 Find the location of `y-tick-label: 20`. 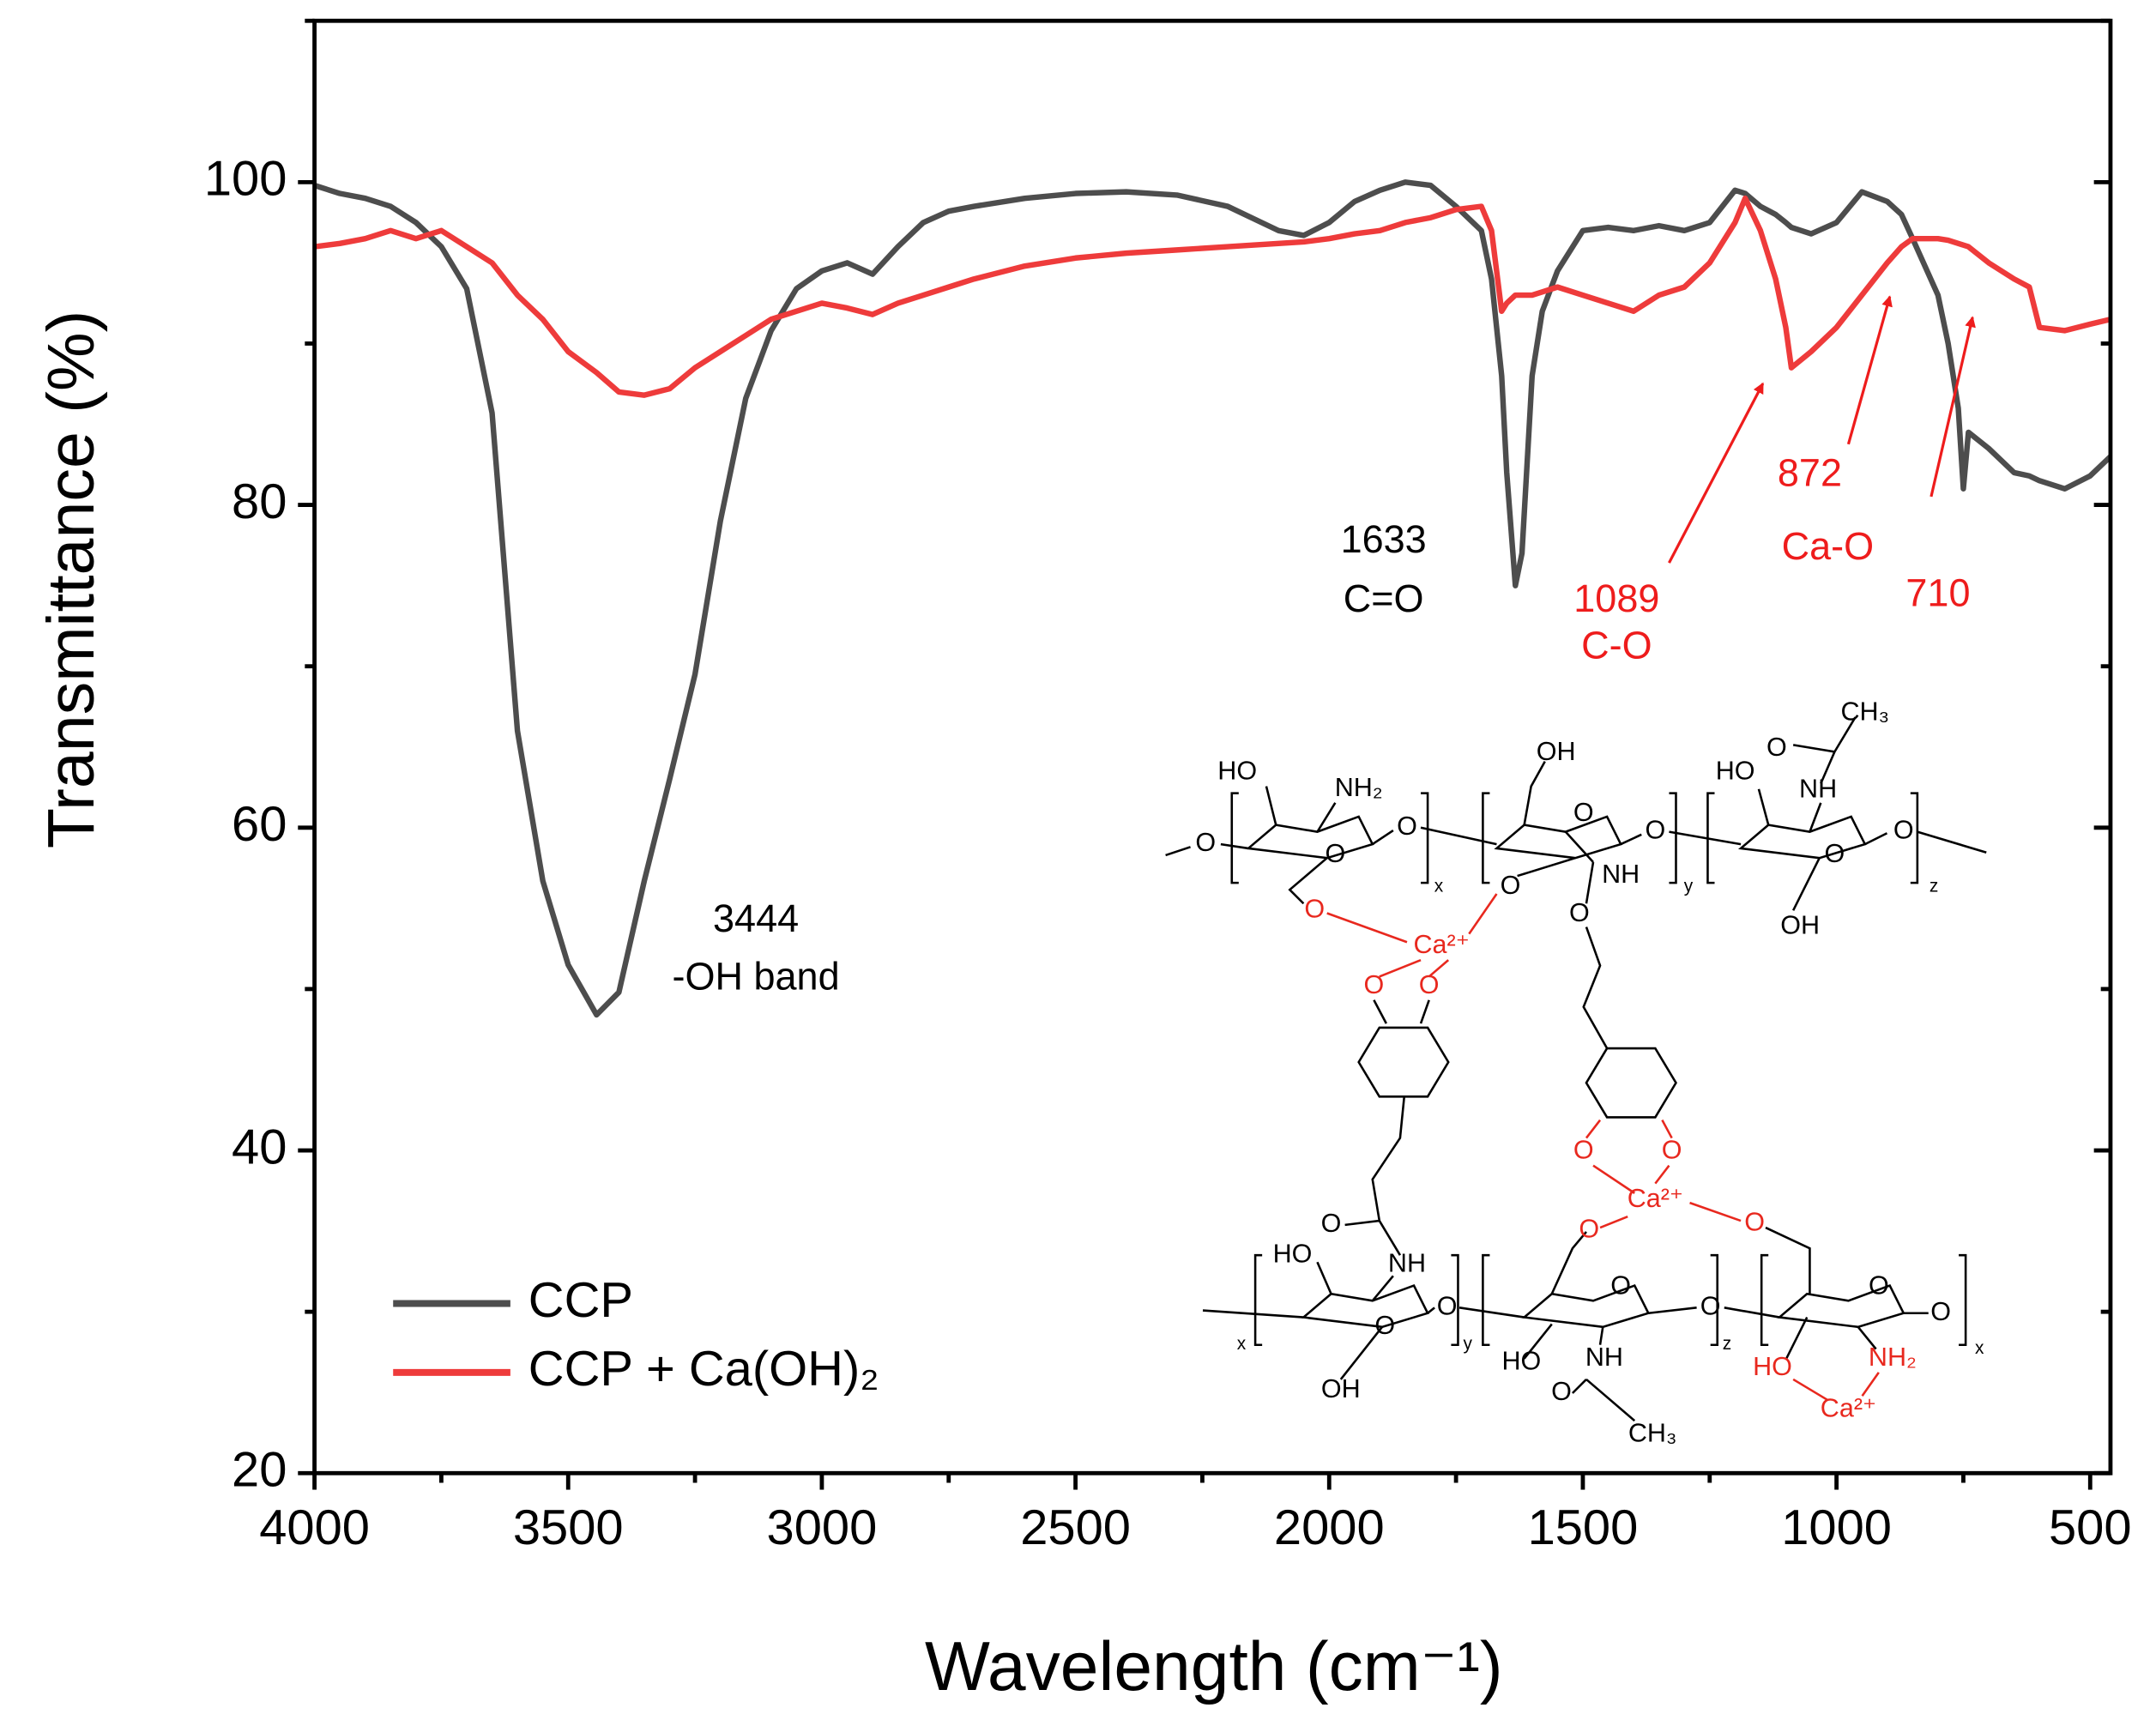

y-tick-label: 20 is located at coordinates (259, 1470).